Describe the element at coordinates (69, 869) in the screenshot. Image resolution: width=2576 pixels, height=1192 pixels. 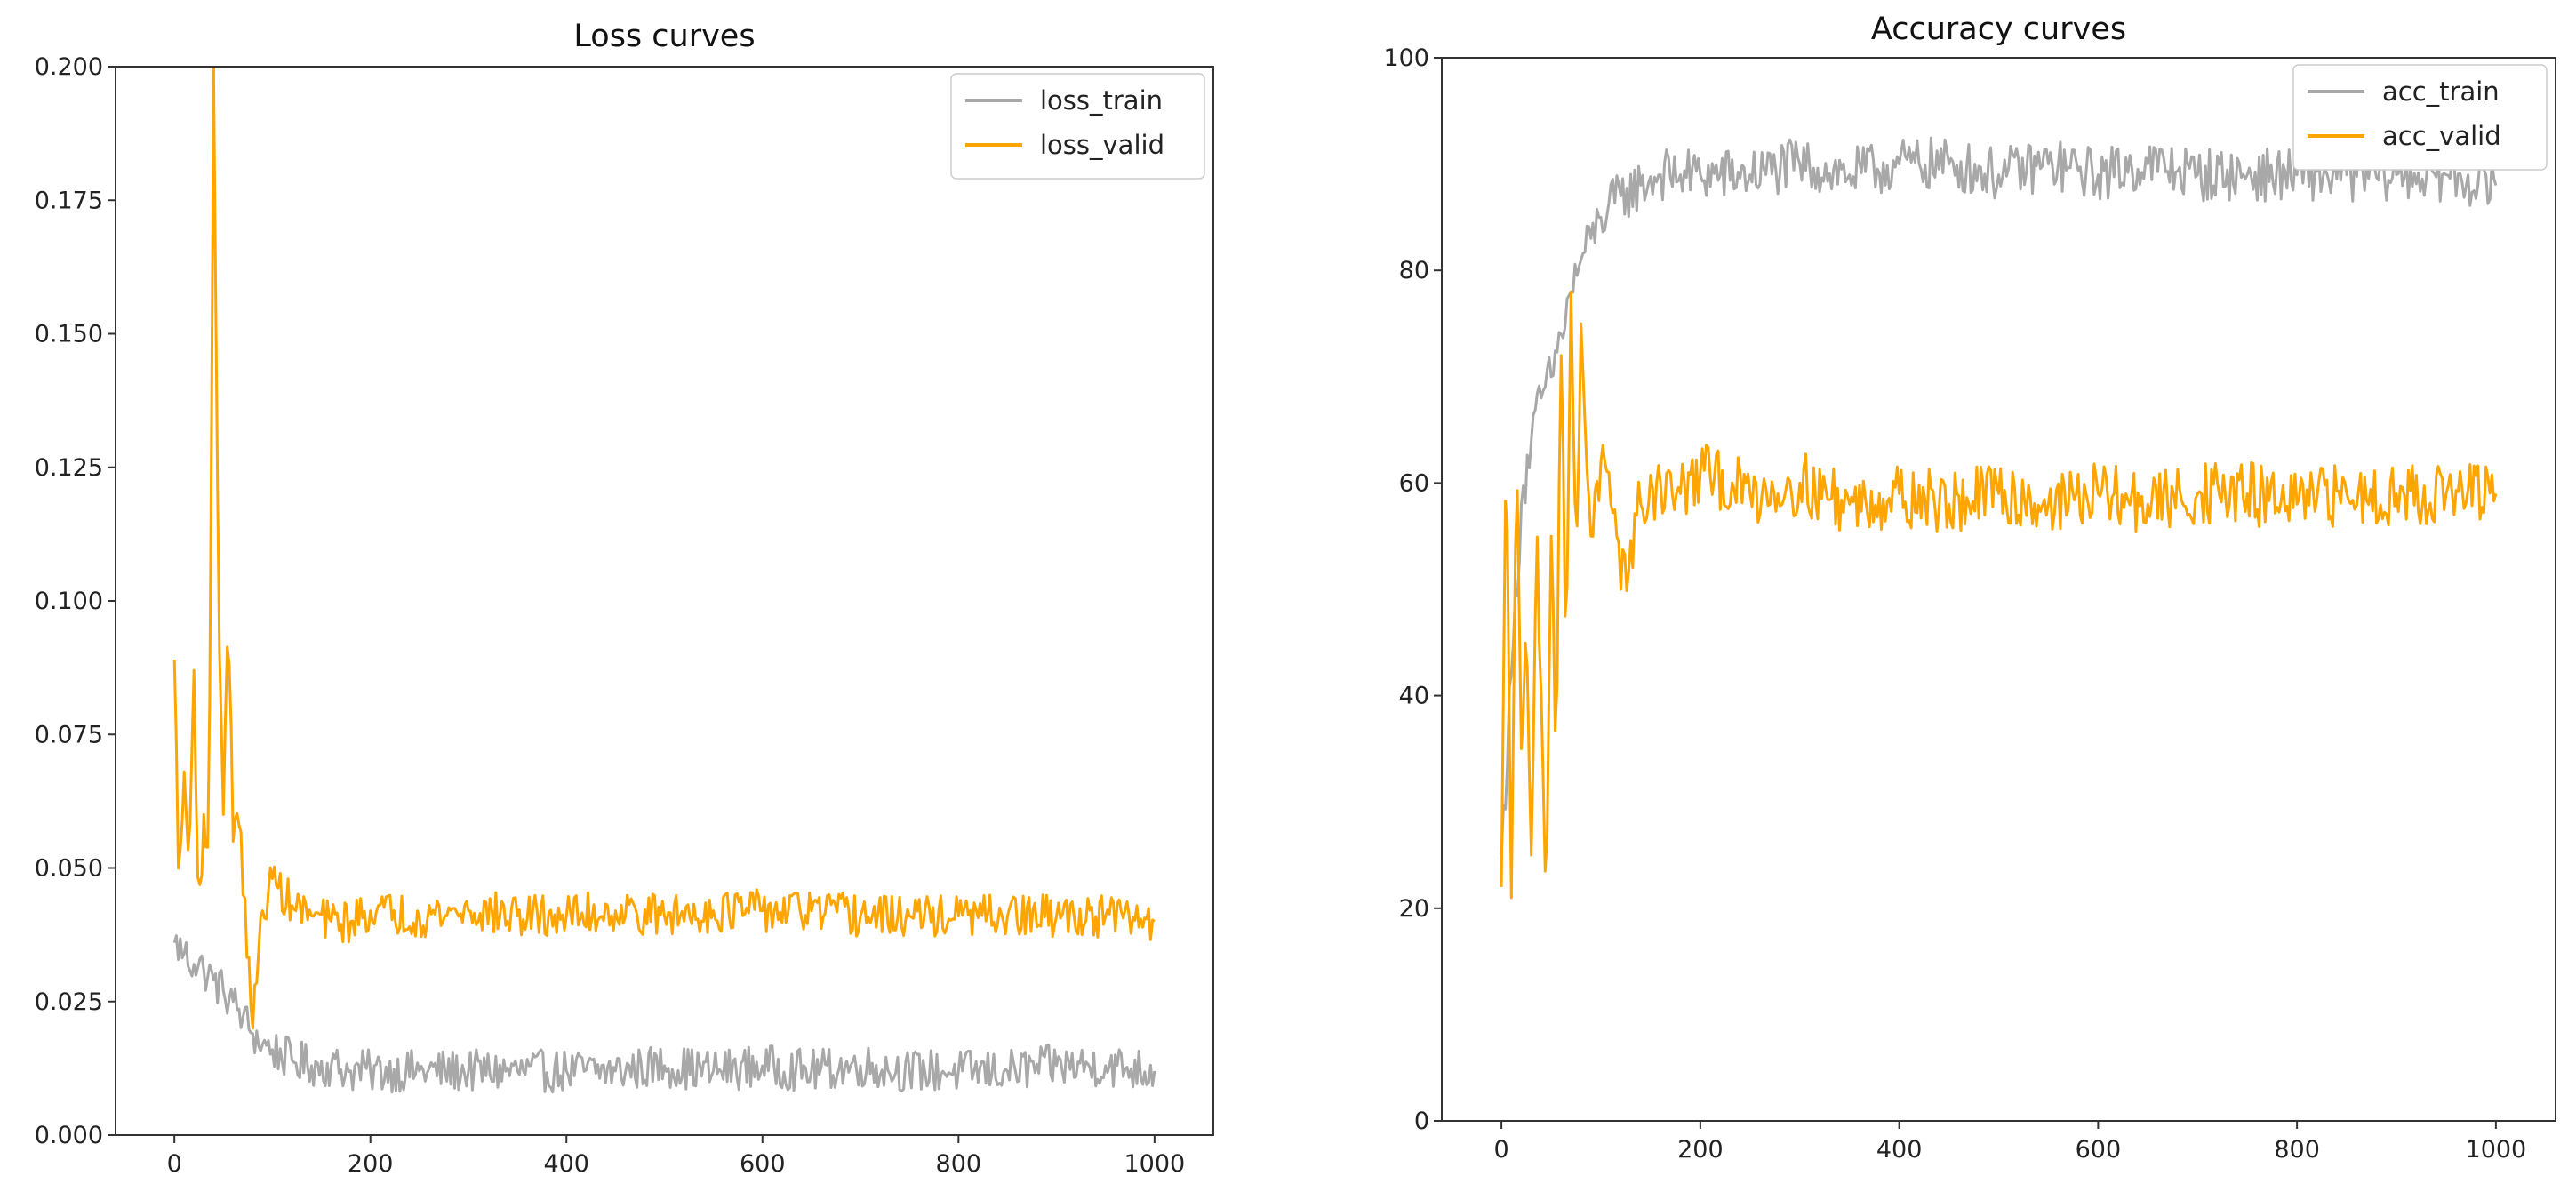
I see `y-tick-label: 0.050` at that location.